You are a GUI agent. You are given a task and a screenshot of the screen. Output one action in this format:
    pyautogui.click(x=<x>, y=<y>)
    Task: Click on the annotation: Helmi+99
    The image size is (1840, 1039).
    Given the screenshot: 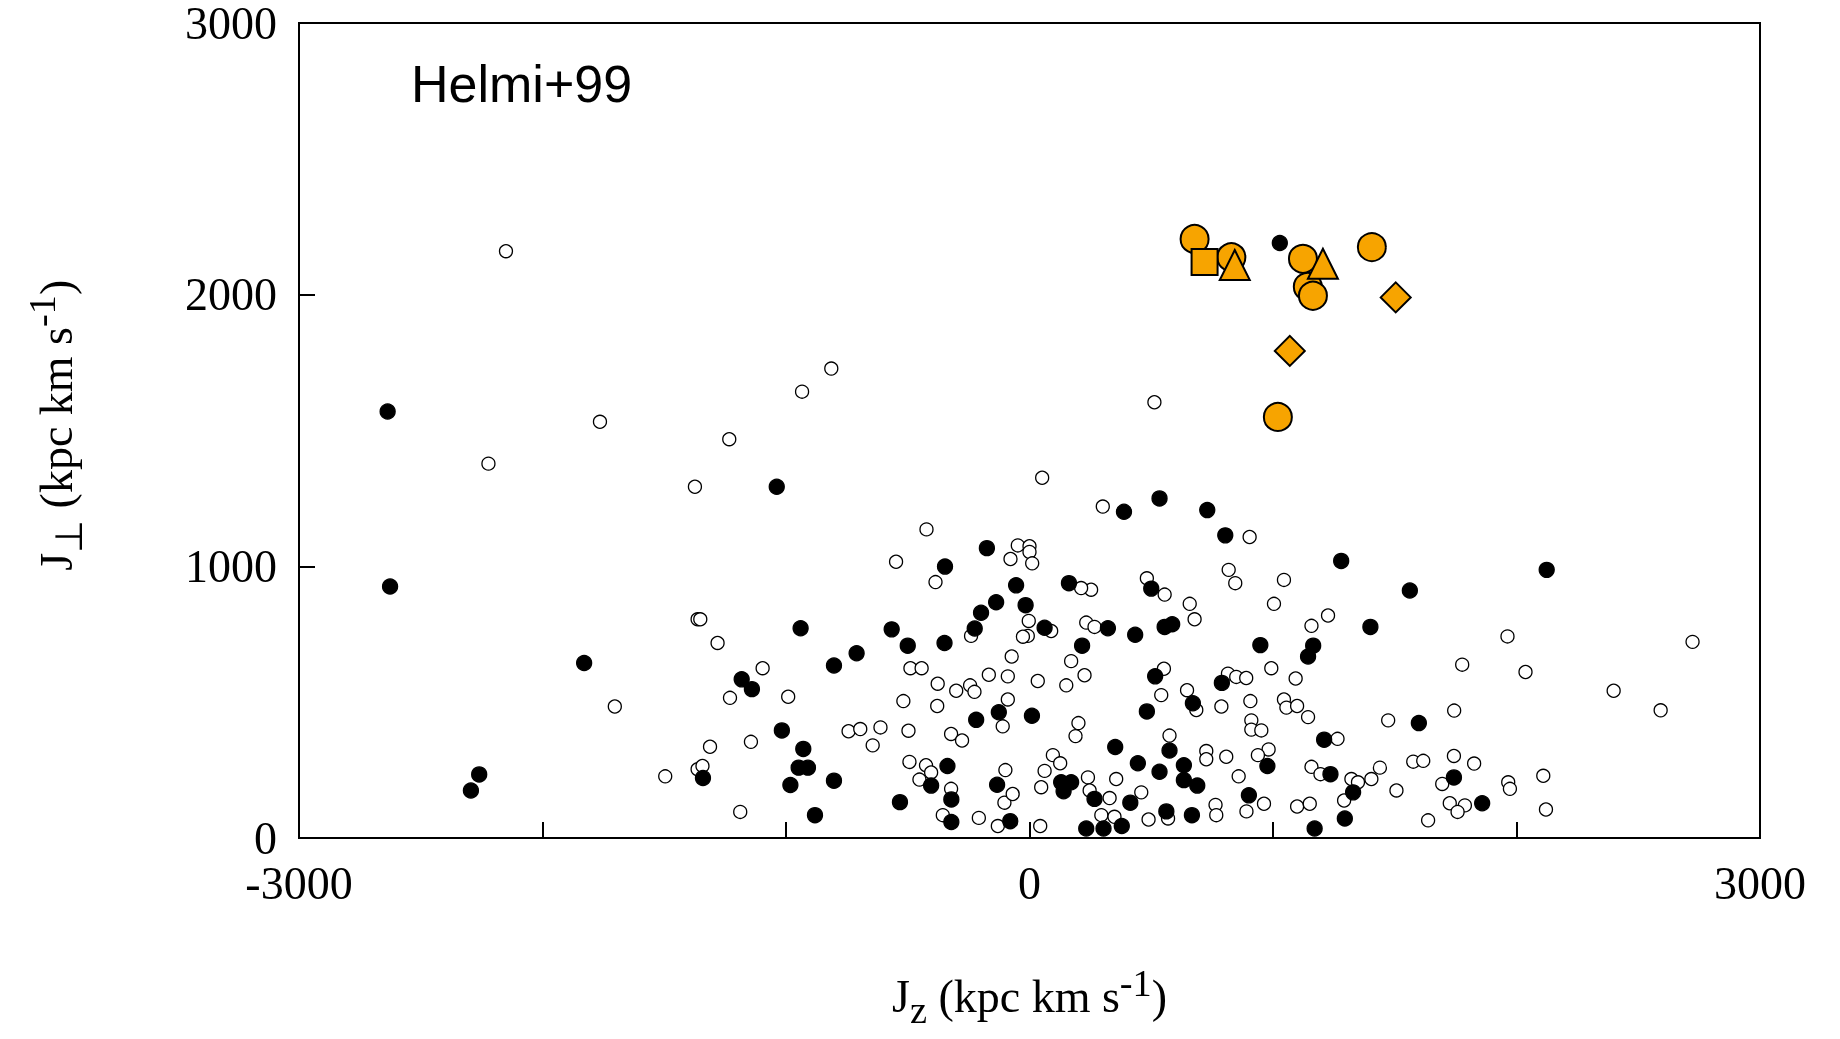 What is the action you would take?
    pyautogui.click(x=522, y=84)
    